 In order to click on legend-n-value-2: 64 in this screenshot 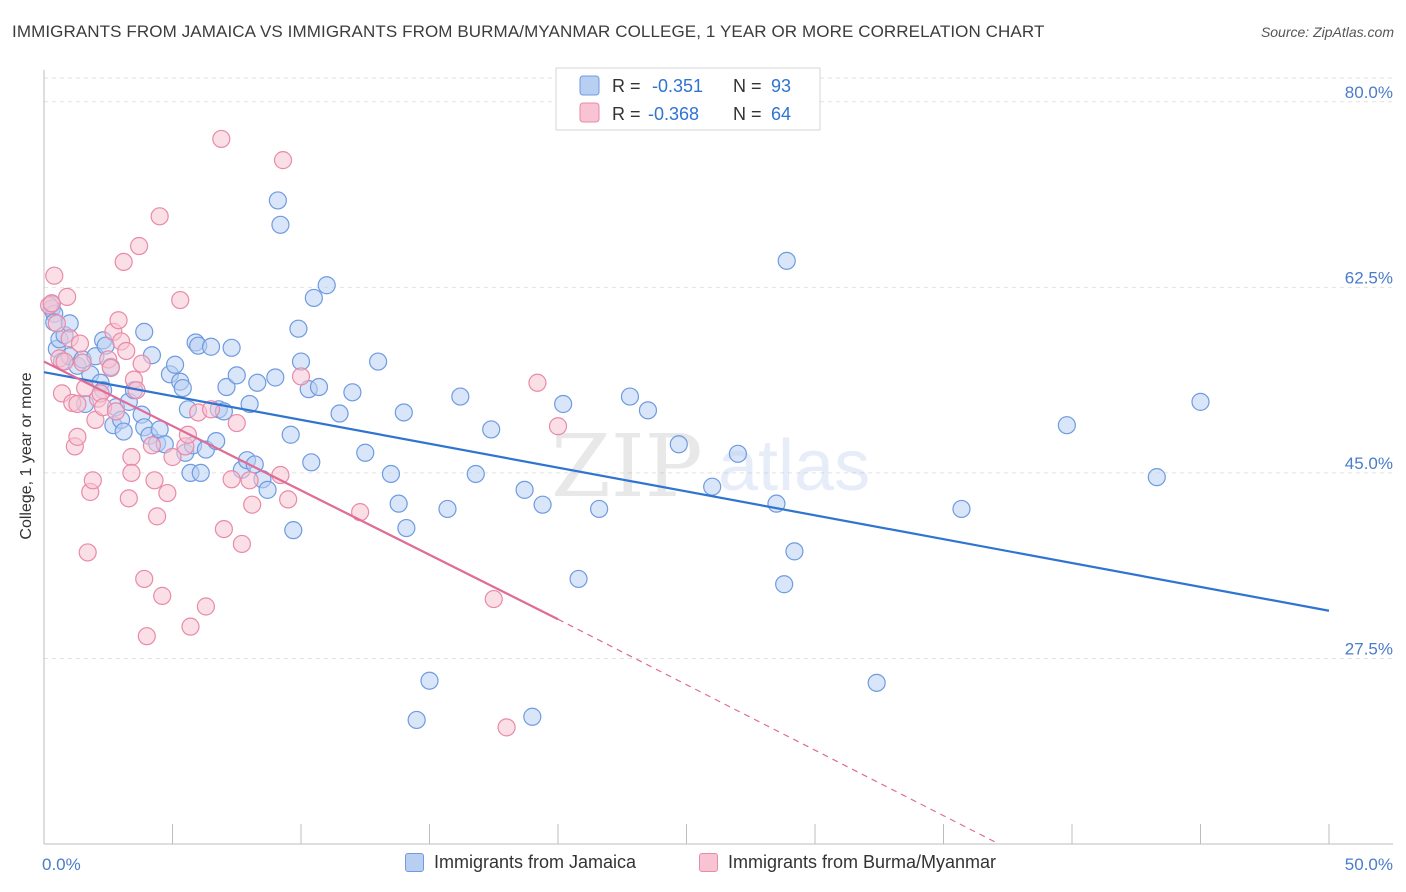, I will do `click(781, 114)`.